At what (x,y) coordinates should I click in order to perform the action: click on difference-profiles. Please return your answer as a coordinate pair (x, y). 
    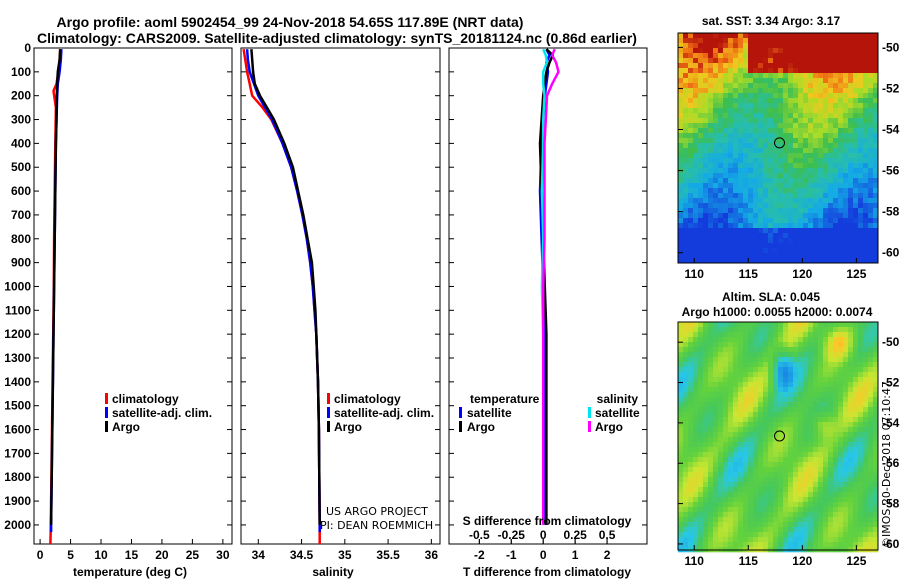
    Looking at the image, I should click on (549, 286).